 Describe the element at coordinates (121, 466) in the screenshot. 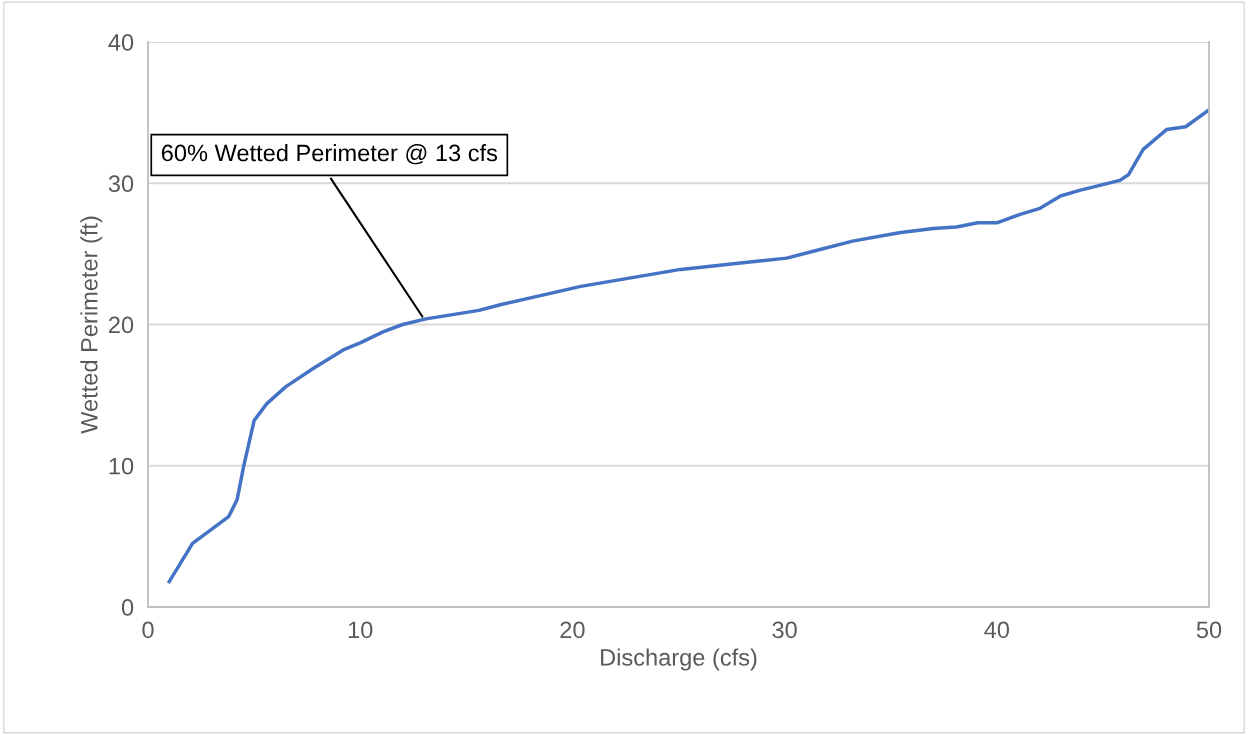

I see `y-tick-label: 10` at that location.